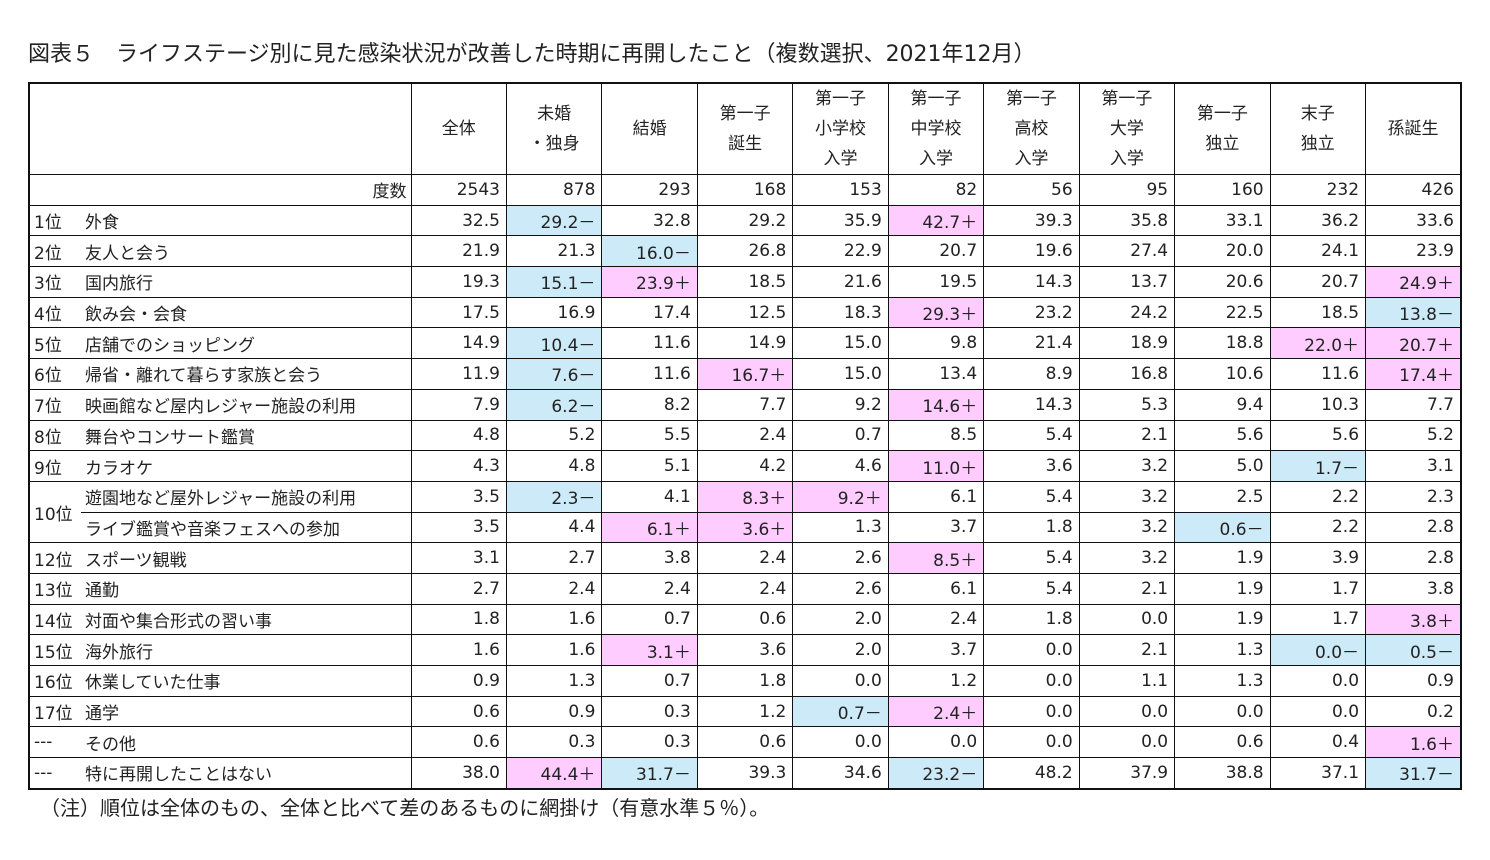  Describe the element at coordinates (54, 558) in the screenshot. I see `rank: 12位` at that location.